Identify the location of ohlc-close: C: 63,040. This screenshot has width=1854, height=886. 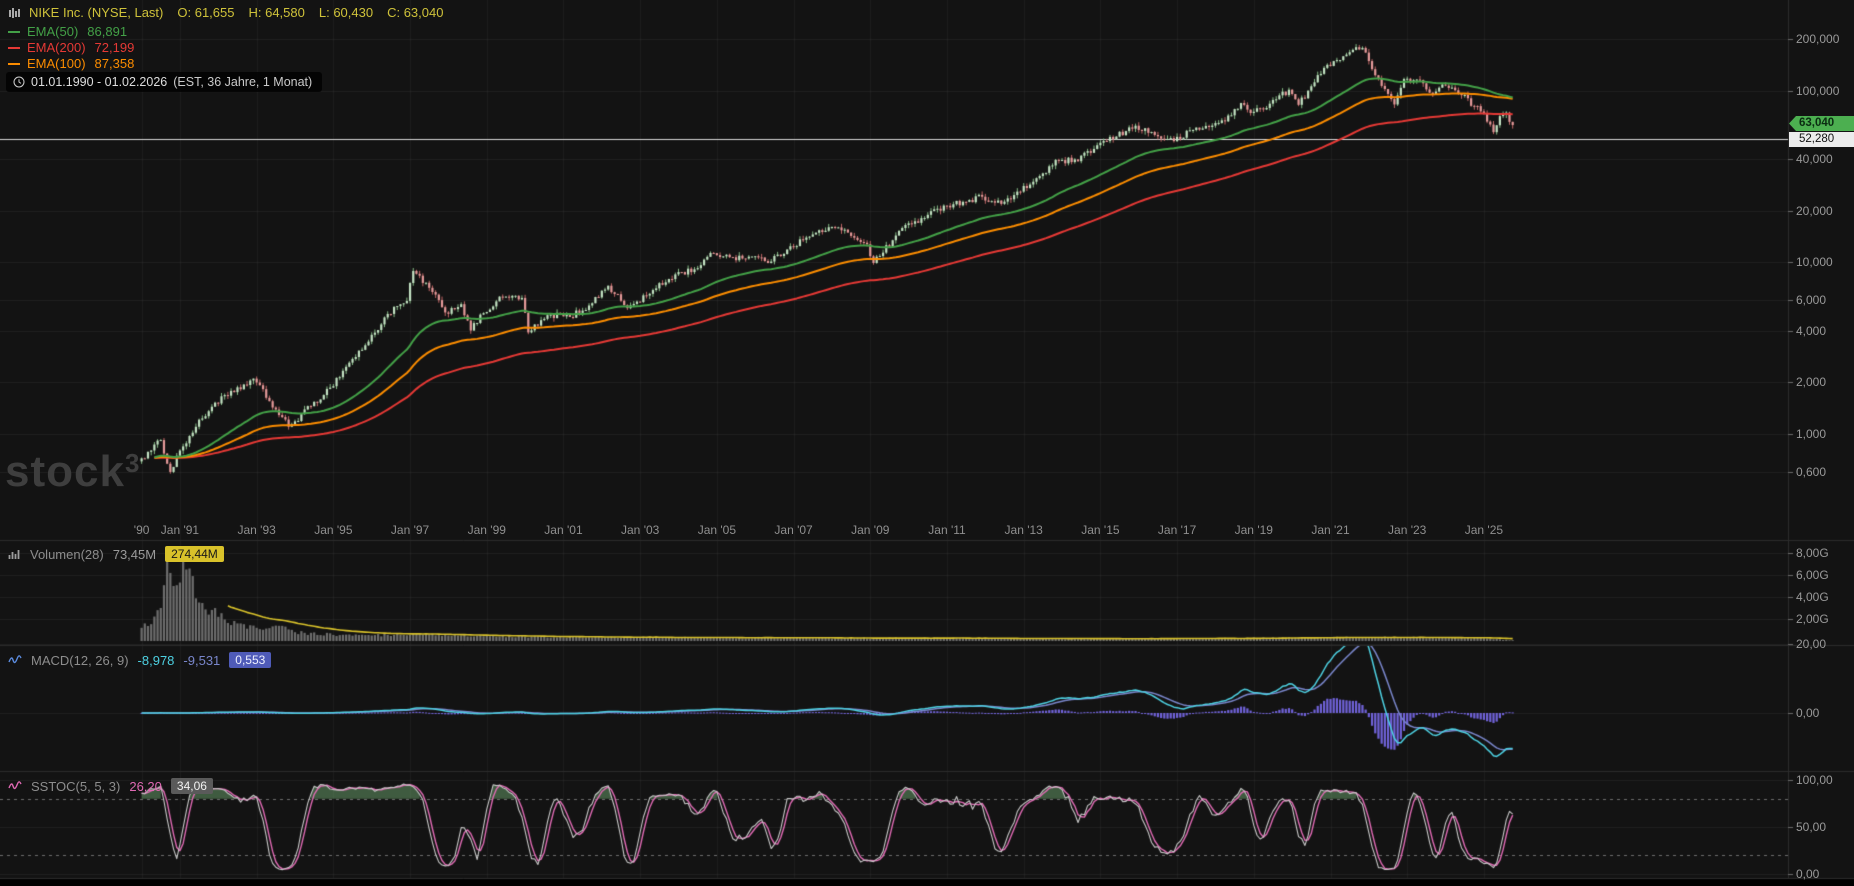
(415, 12).